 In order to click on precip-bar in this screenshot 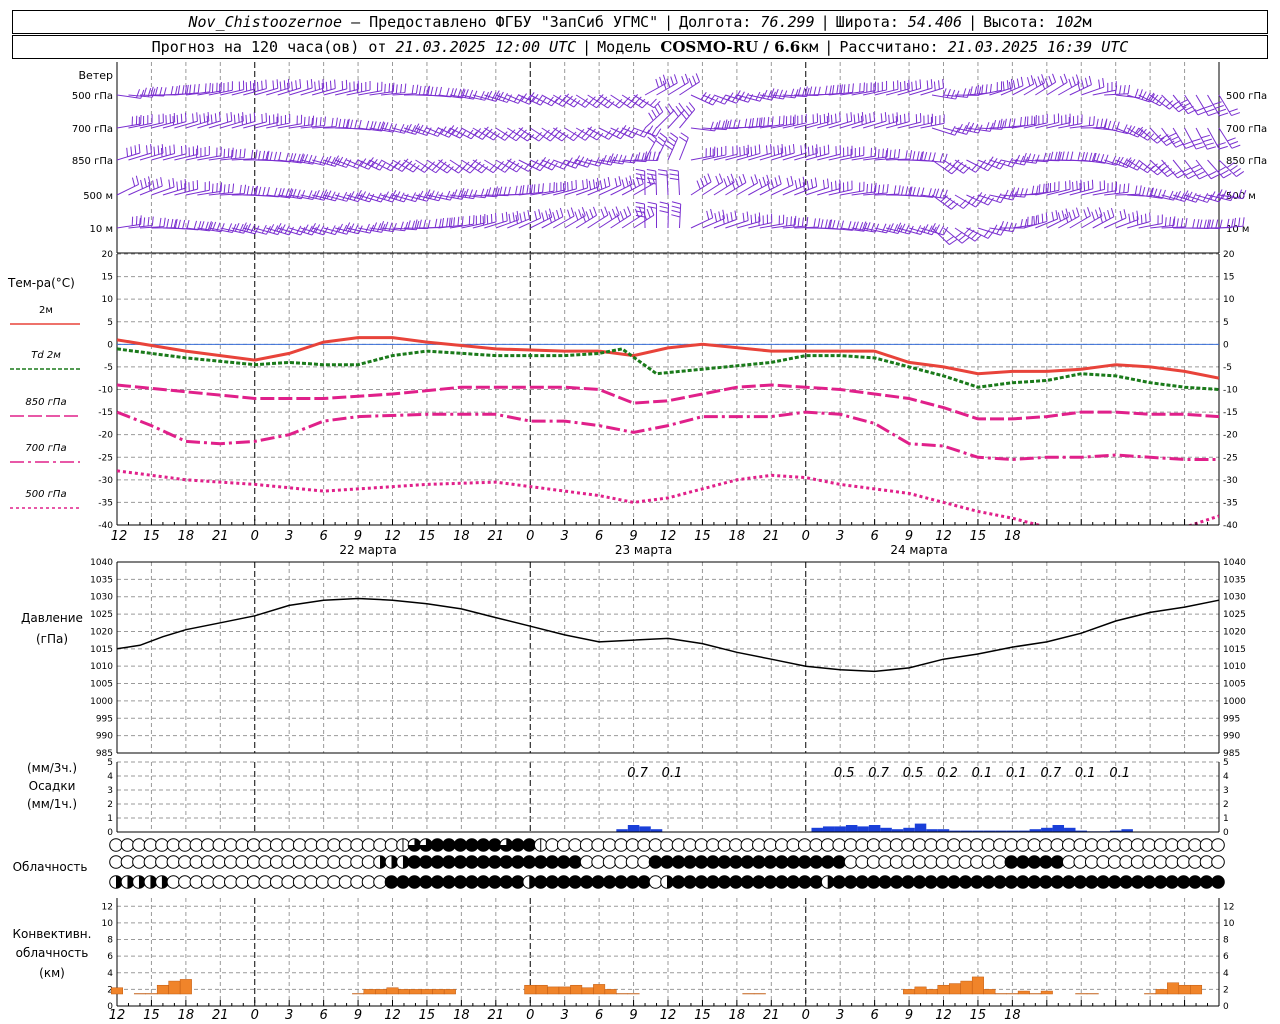, I will do `click(622, 830)`.